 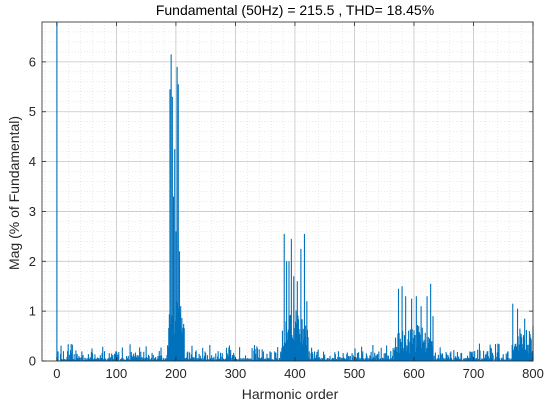 I want to click on y-tick-label: 0, so click(x=32, y=361).